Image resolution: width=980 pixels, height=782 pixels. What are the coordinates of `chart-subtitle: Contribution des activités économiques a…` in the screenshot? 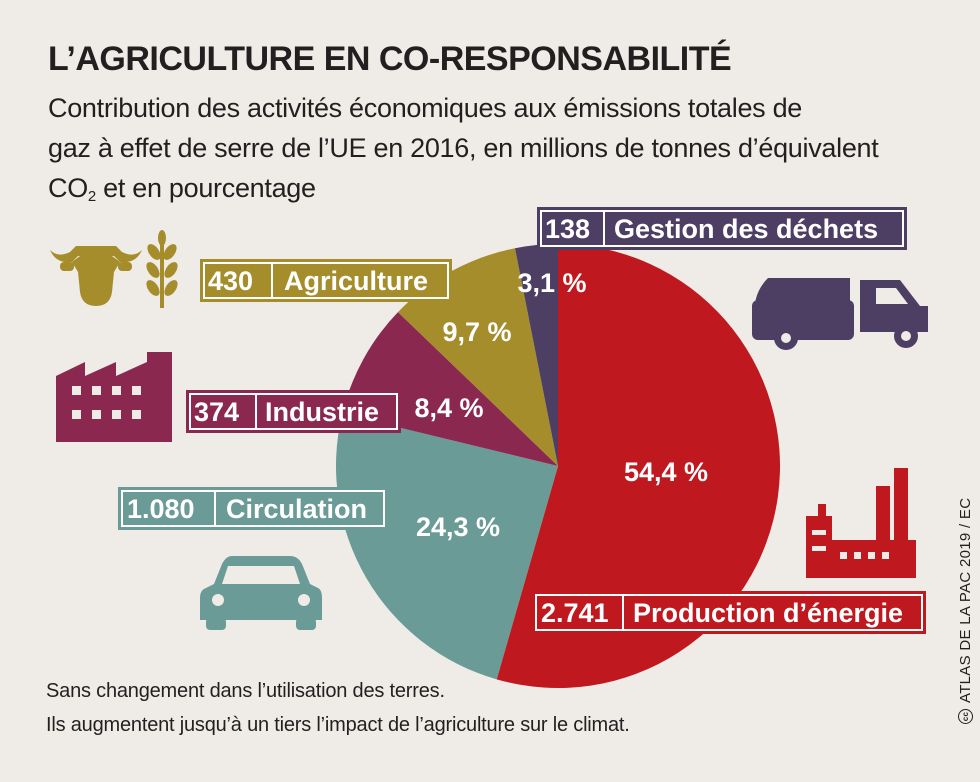 It's located at (498, 148).